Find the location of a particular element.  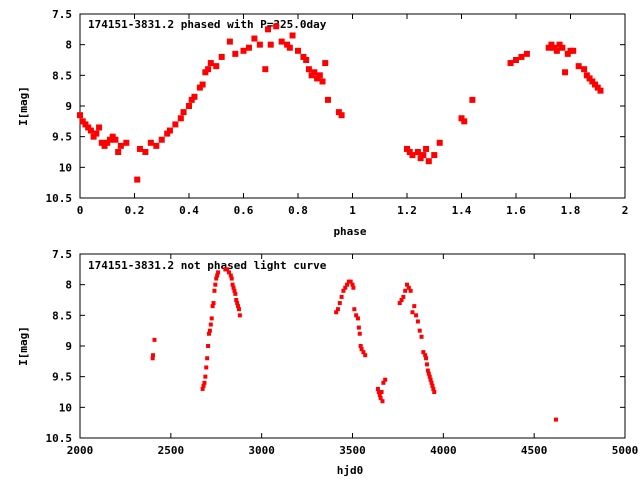

x-tick-label: 0.4 is located at coordinates (189, 210).